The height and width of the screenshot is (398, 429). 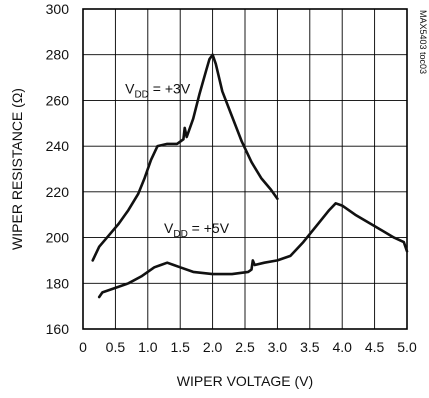 What do you see at coordinates (17, 169) in the screenshot?
I see `y-axis-title: WIPER RESISTANCE (Ω)` at bounding box center [17, 169].